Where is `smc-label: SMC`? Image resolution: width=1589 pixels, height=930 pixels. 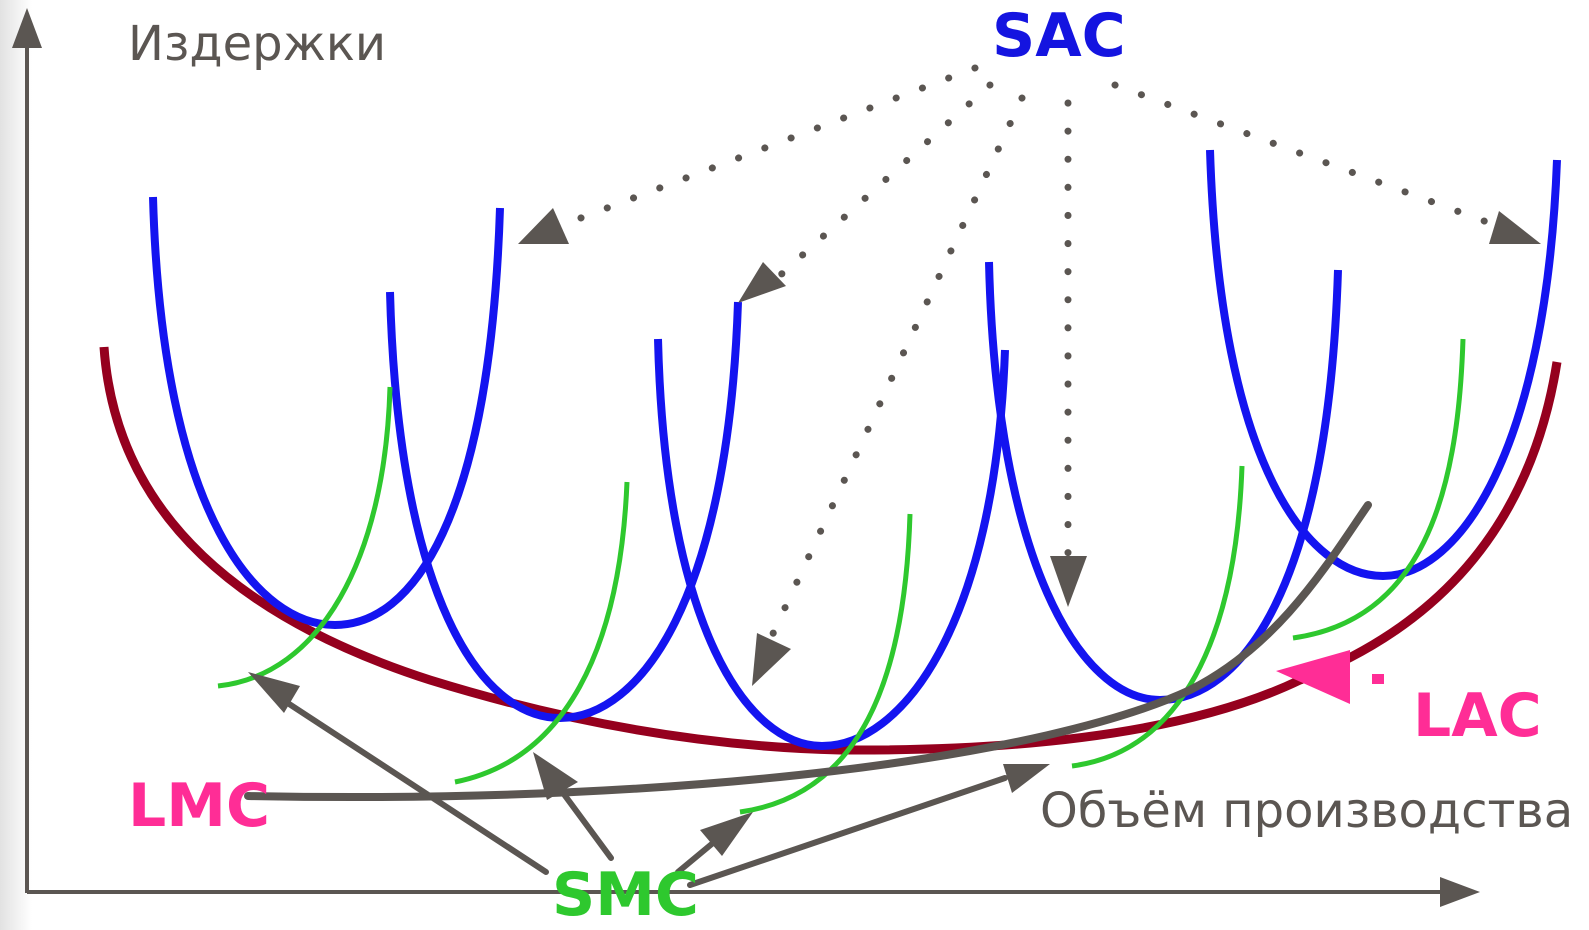
smc-label: SMC is located at coordinates (625, 895).